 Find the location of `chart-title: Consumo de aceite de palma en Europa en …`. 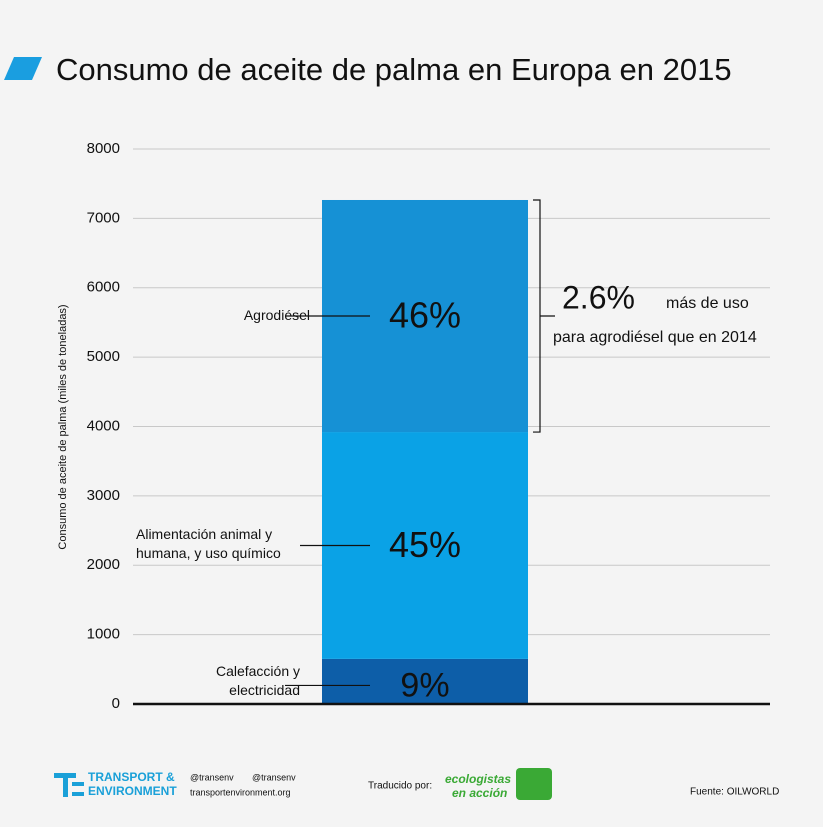

chart-title: Consumo de aceite de palma en Europa en … is located at coordinates (394, 69).